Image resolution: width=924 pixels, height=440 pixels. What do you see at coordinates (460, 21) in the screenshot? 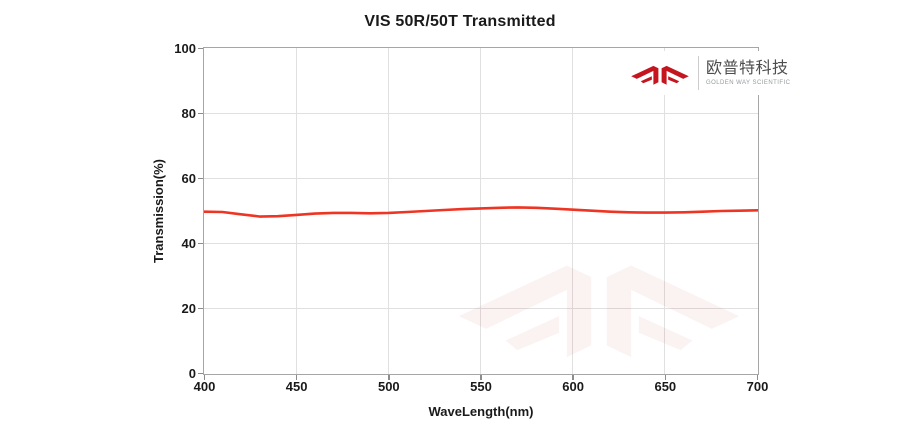
I see `chart-title: VIS 50R/50T Transmitted` at bounding box center [460, 21].